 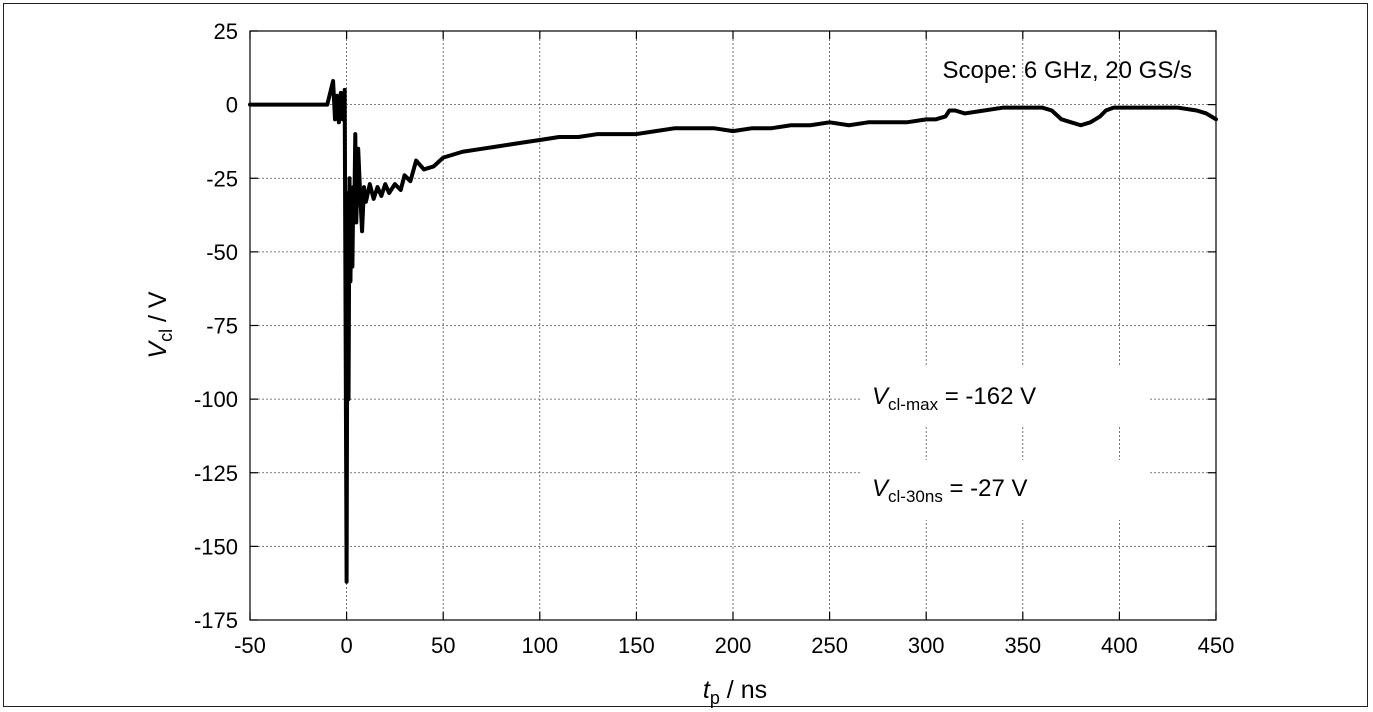 I want to click on y-tick-label: -50, so click(x=222, y=252).